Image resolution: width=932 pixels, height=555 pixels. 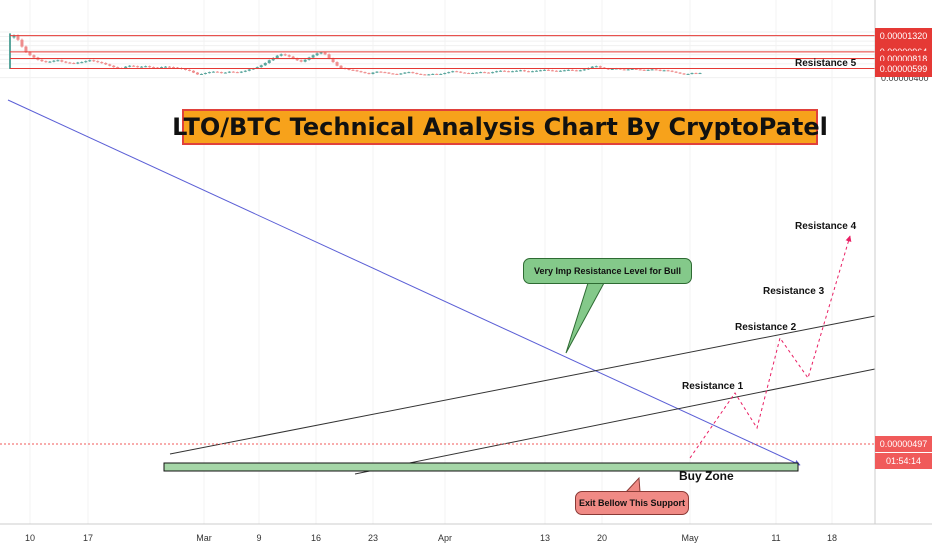 What do you see at coordinates (766, 327) in the screenshot?
I see `resistance-label: Resistance 2` at bounding box center [766, 327].